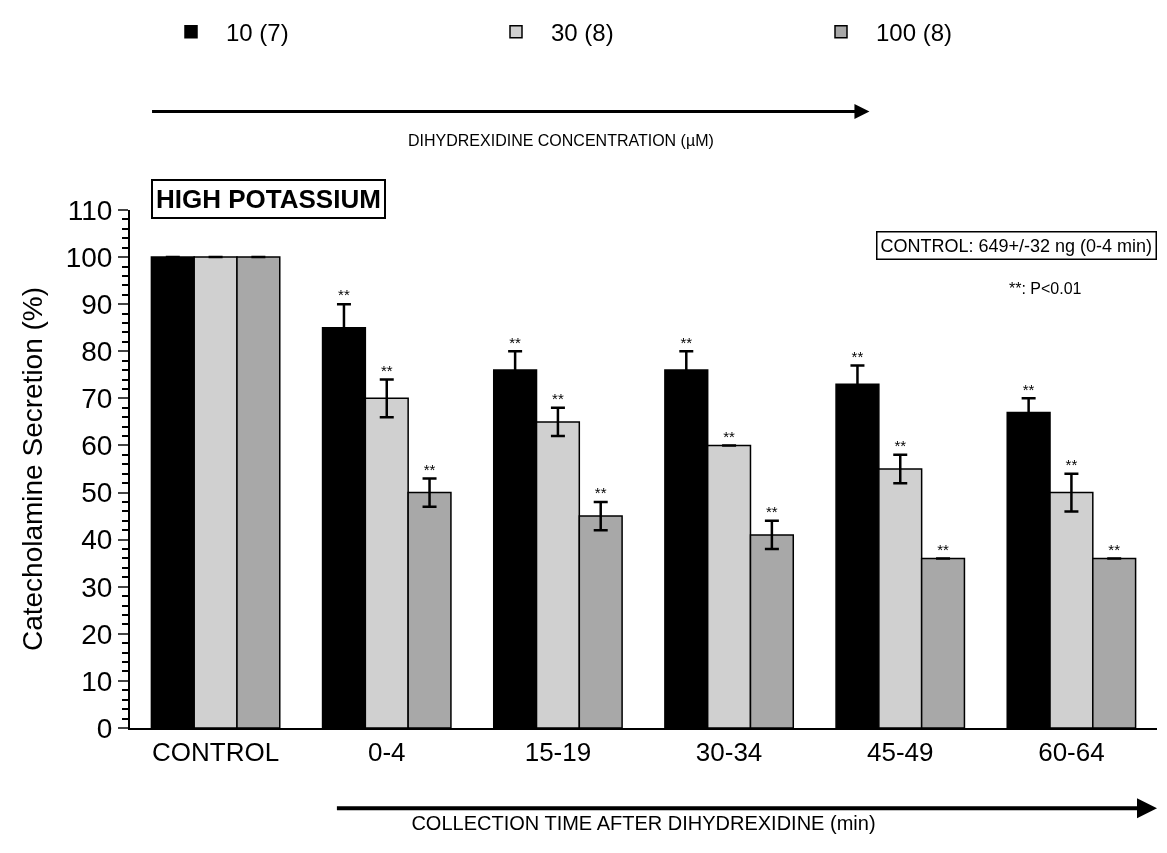 This screenshot has height=853, width=1167. I want to click on y-tick-label: 0, so click(104, 728).